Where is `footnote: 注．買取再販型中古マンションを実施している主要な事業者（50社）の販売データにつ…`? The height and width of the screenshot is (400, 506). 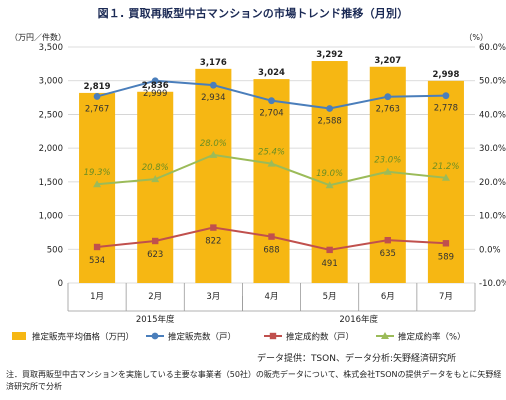 footnote: 注．買取再販型中古マンションを実施している主要な事業者（50社）の販売データにつ… is located at coordinates (254, 380).